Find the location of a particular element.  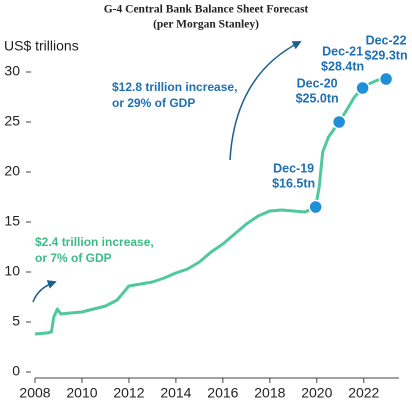

point-value-label: $28.4tn is located at coordinates (342, 66).